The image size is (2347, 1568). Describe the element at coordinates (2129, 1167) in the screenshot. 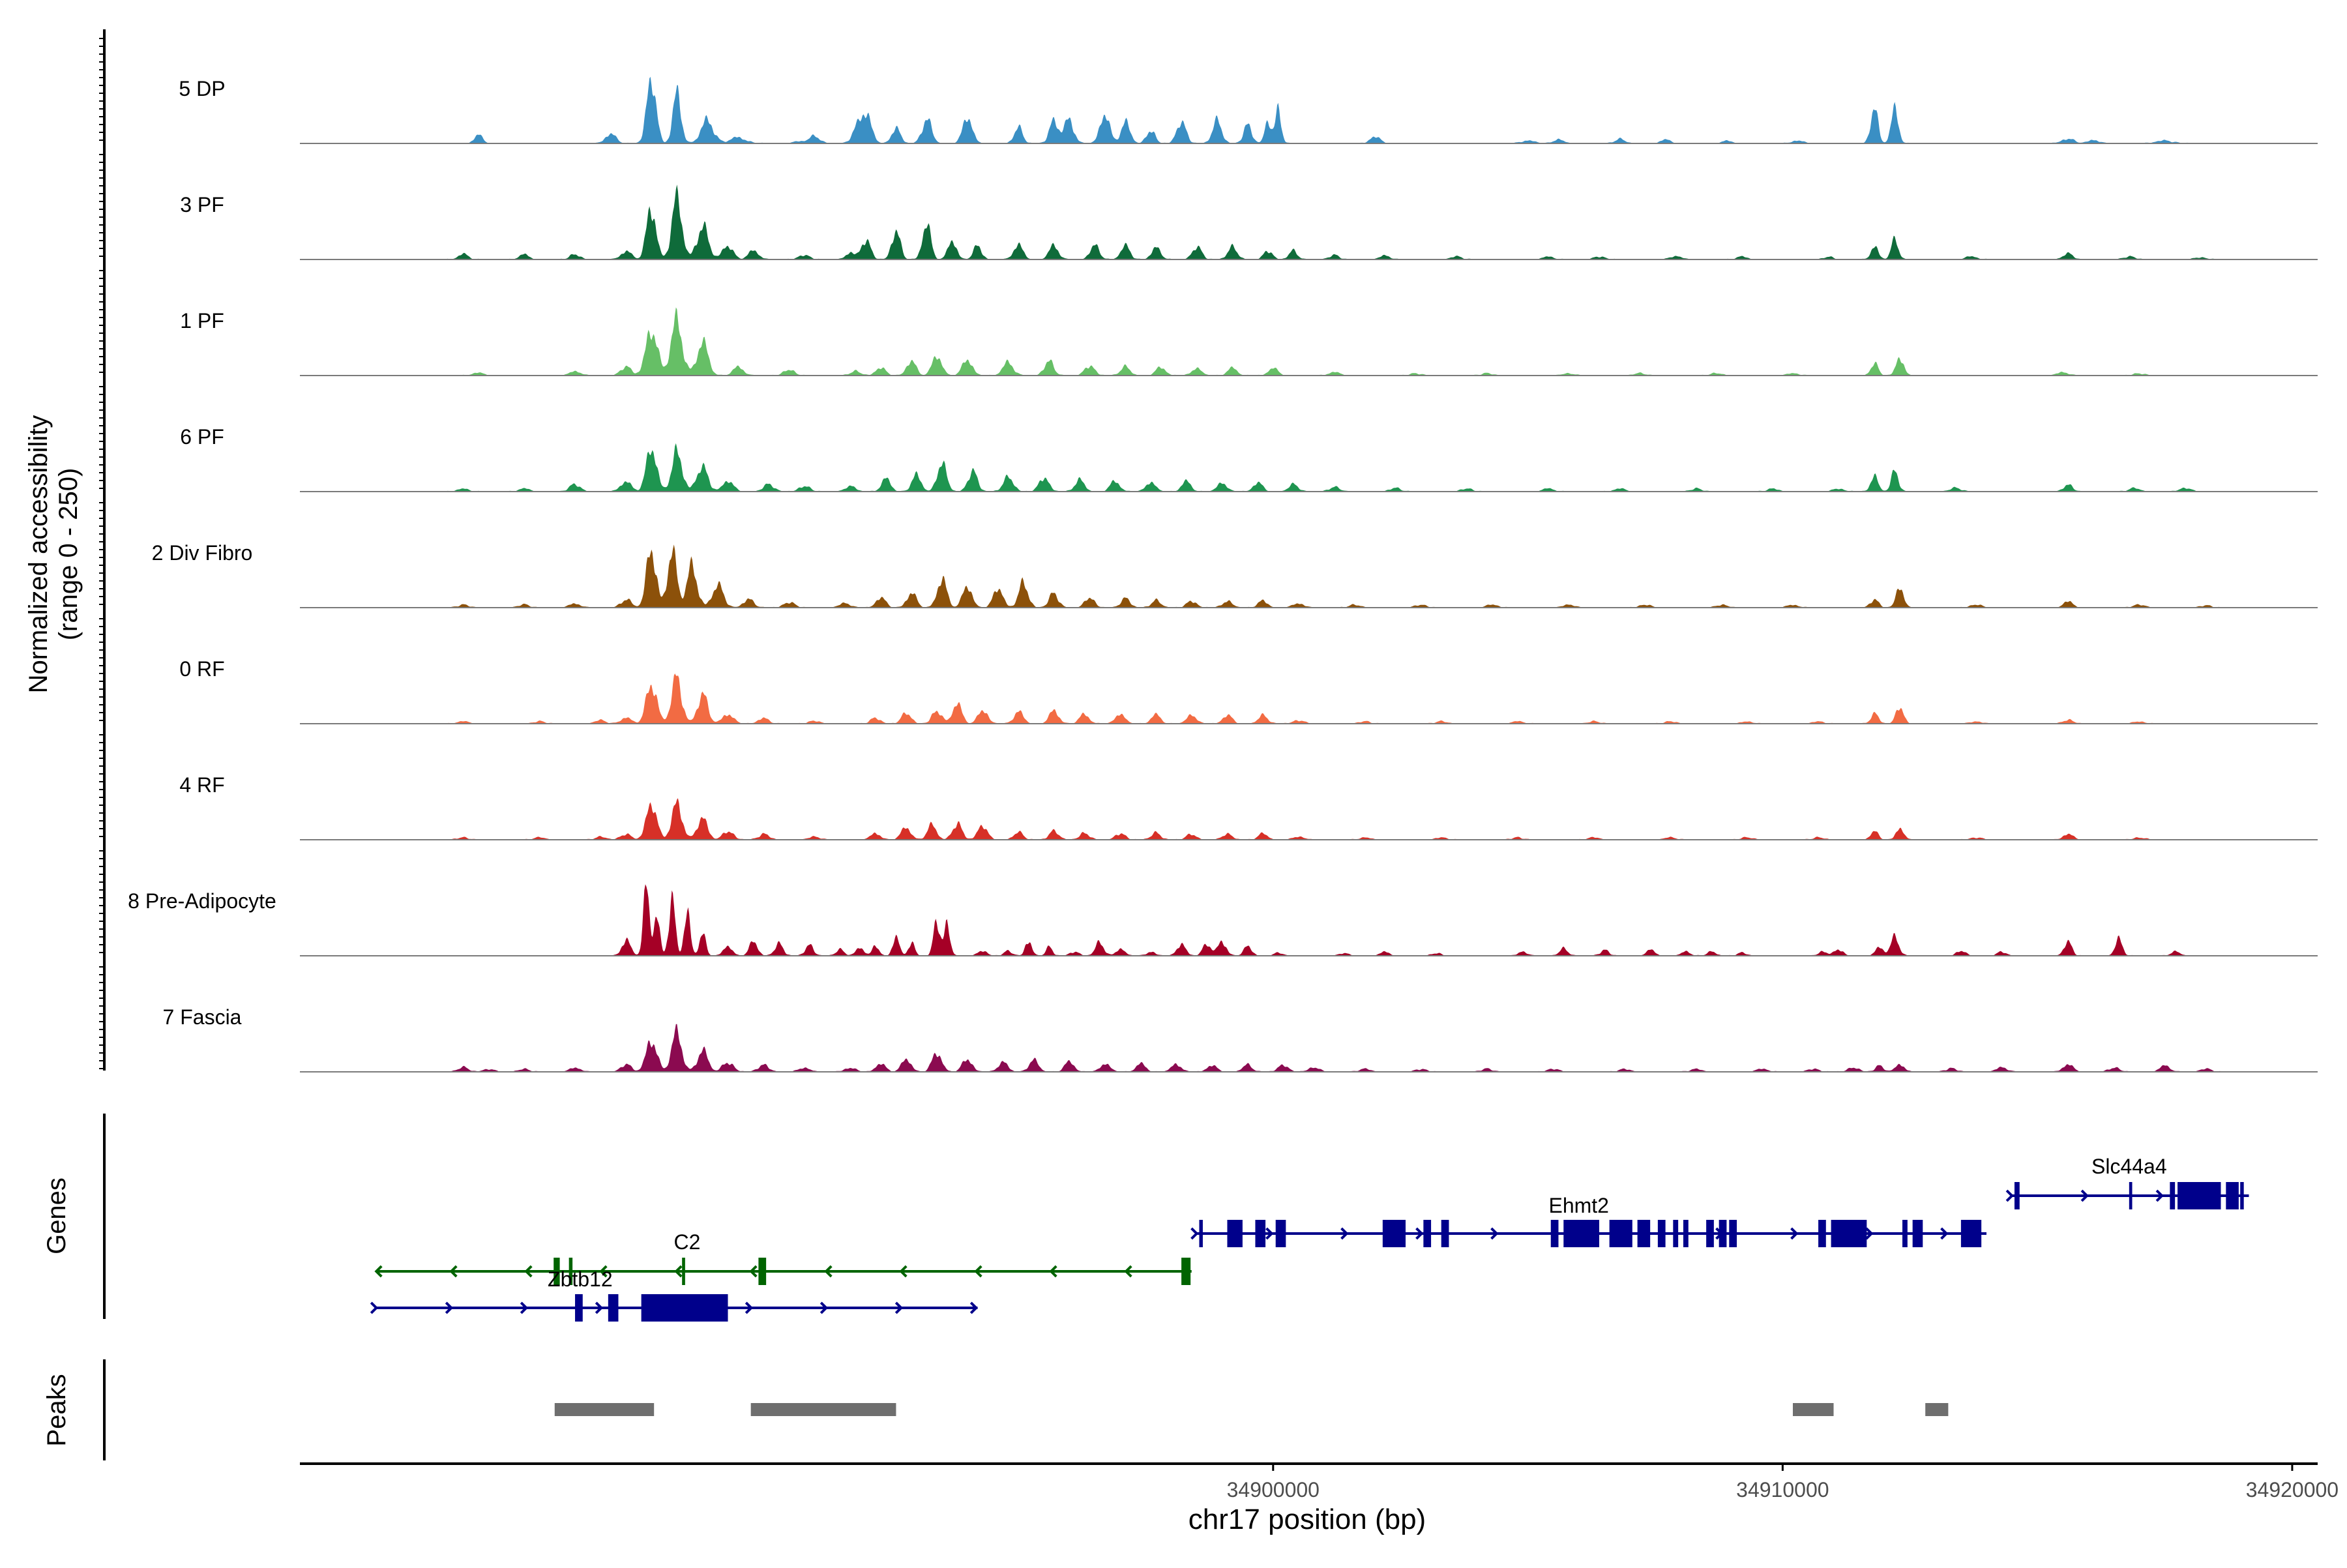

I see `gene-label-slc44a4: Slc44a4` at that location.